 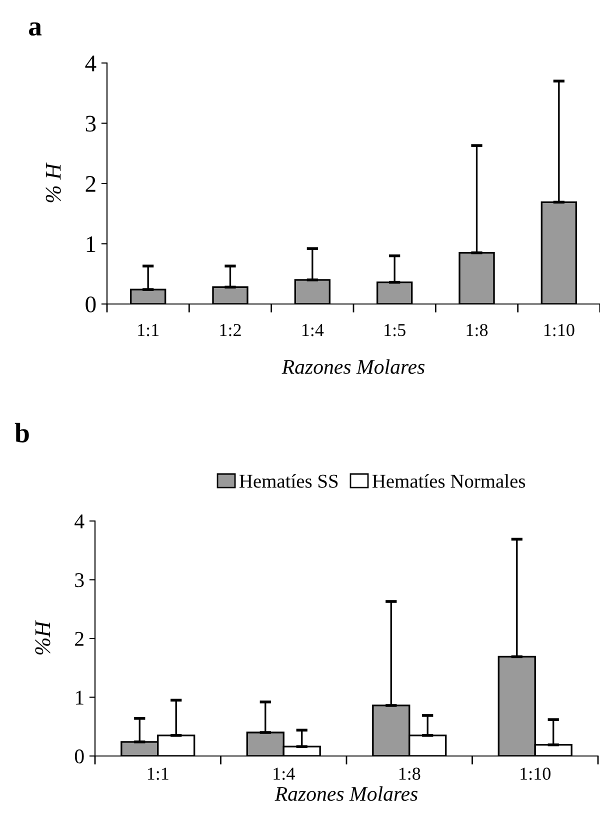 What do you see at coordinates (42, 637) in the screenshot?
I see `y-axis-title: %H` at bounding box center [42, 637].